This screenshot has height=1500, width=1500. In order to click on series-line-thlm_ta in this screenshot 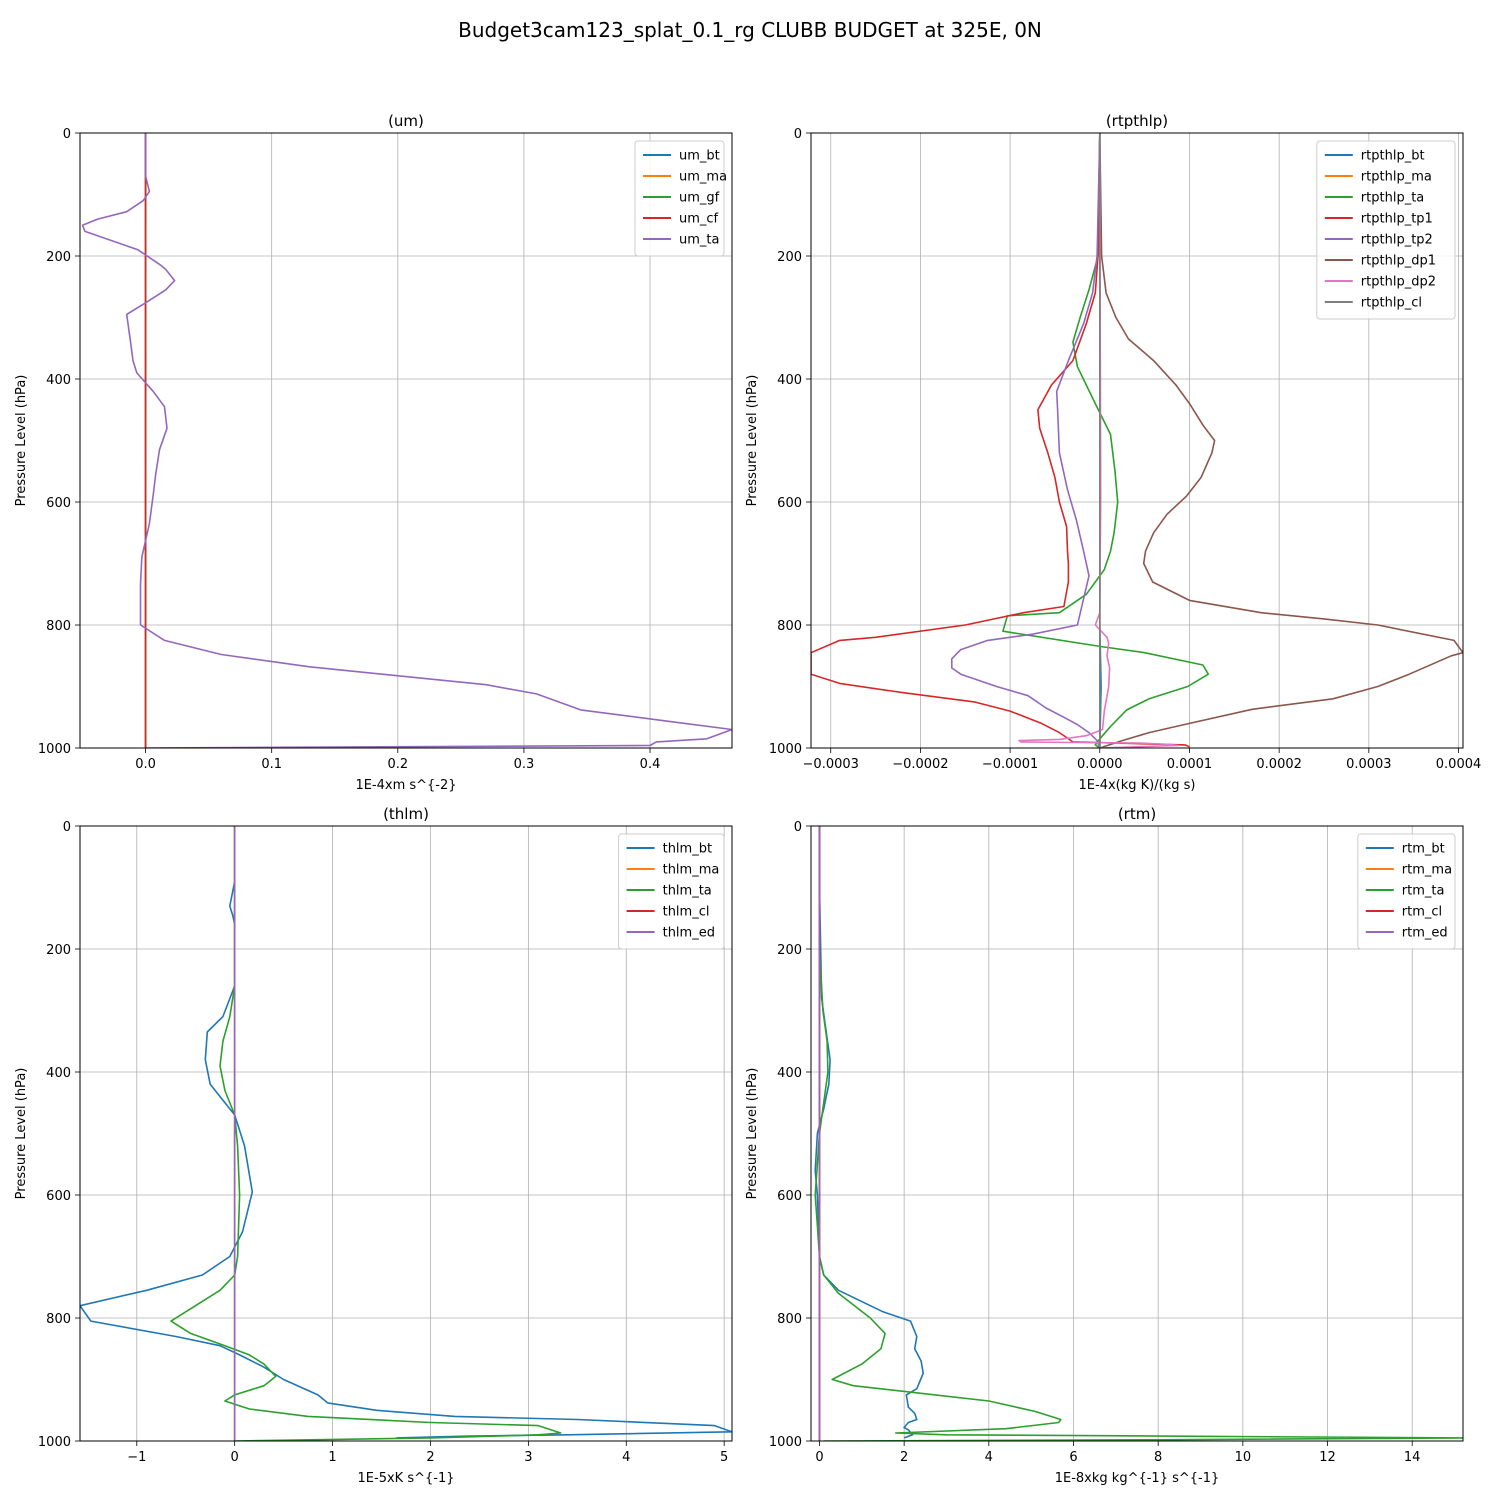, I will do `click(366, 1133)`.